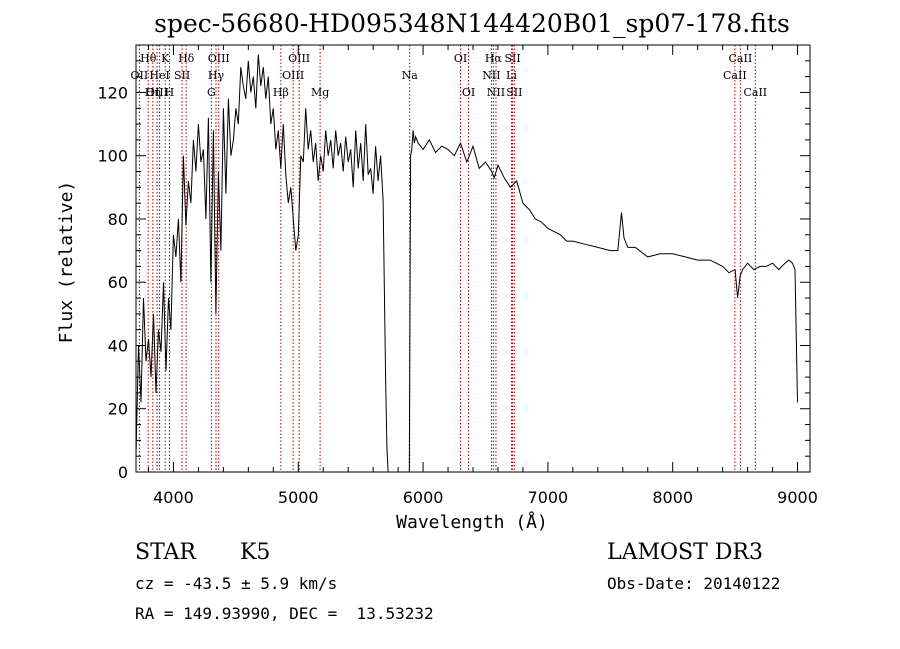 Image resolution: width=900 pixels, height=649 pixels. What do you see at coordinates (123, 472) in the screenshot?
I see `y-tick-label: 0` at bounding box center [123, 472].